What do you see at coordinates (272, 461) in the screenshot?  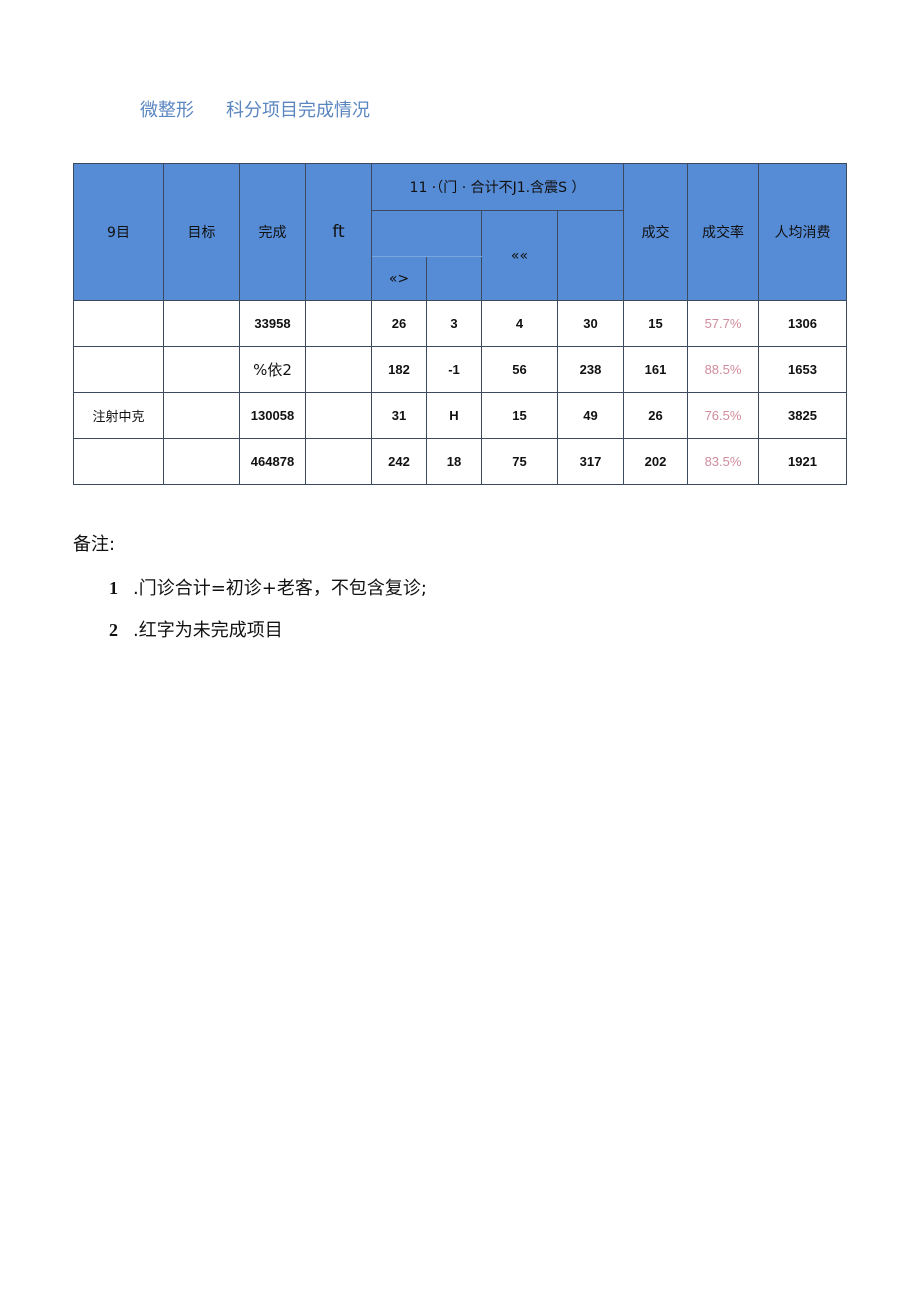 I see `cell-done: 464878` at bounding box center [272, 461].